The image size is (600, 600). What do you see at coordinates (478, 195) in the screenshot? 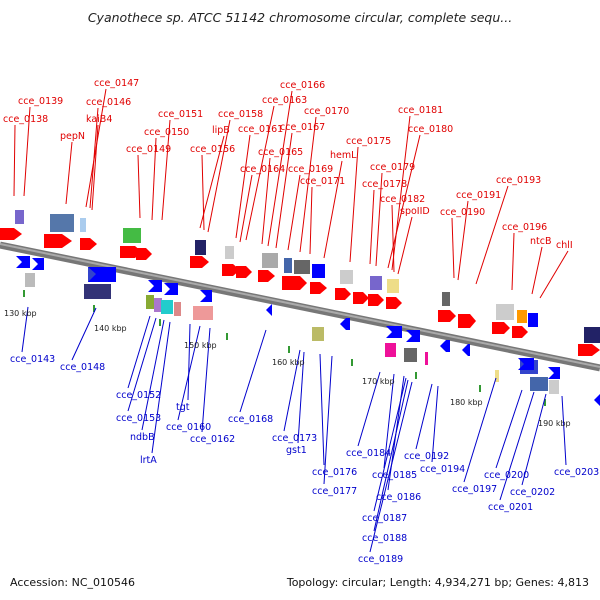
I see `gene-label-cce_0191: cce_0191` at bounding box center [478, 195].